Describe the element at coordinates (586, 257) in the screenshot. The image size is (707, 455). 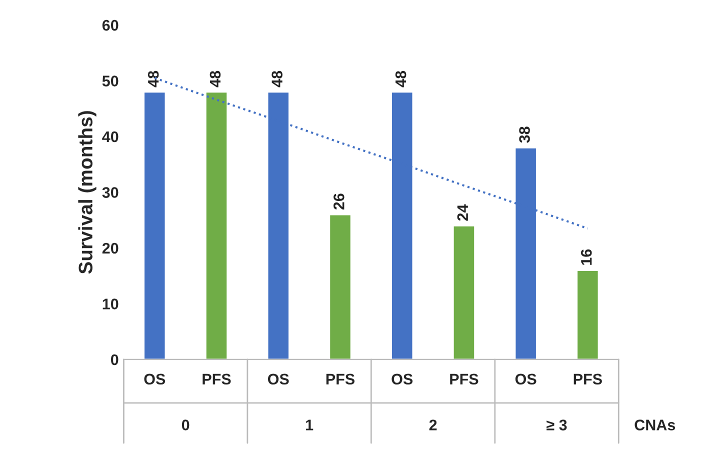
I see `data-label: 16` at that location.